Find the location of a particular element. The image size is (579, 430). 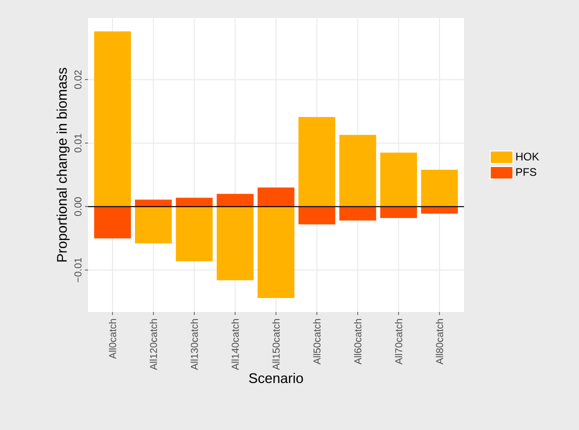

x-tick-label: All0catch is located at coordinates (112, 339).